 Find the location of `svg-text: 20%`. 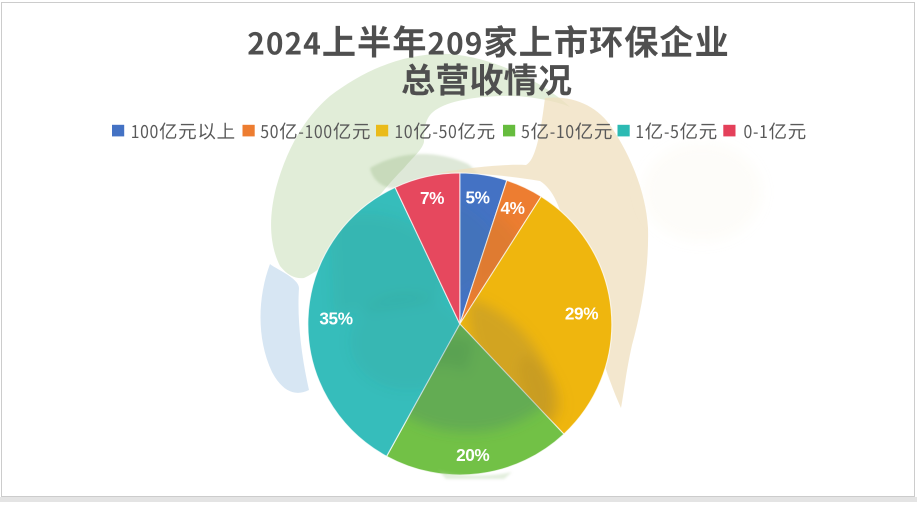

svg-text: 20% is located at coordinates (472, 455).